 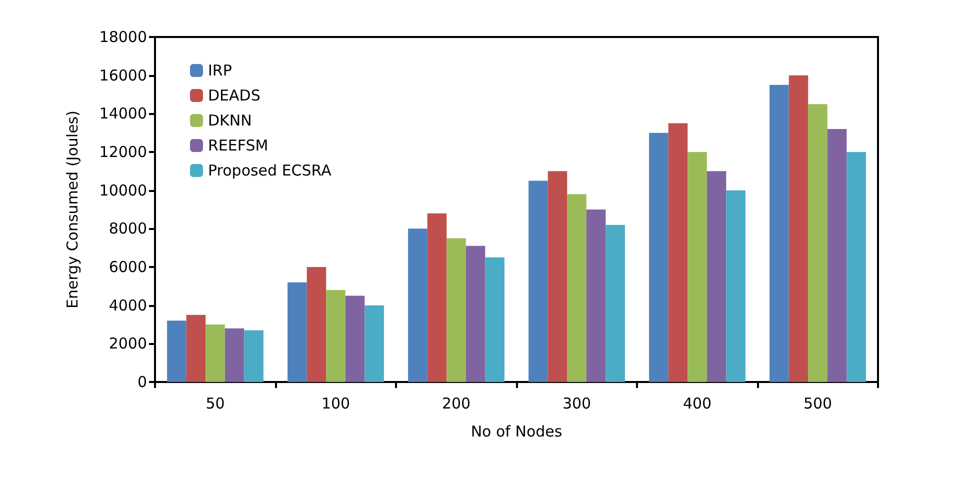 What do you see at coordinates (238, 145) in the screenshot?
I see `legend-label: REEFSM` at bounding box center [238, 145].